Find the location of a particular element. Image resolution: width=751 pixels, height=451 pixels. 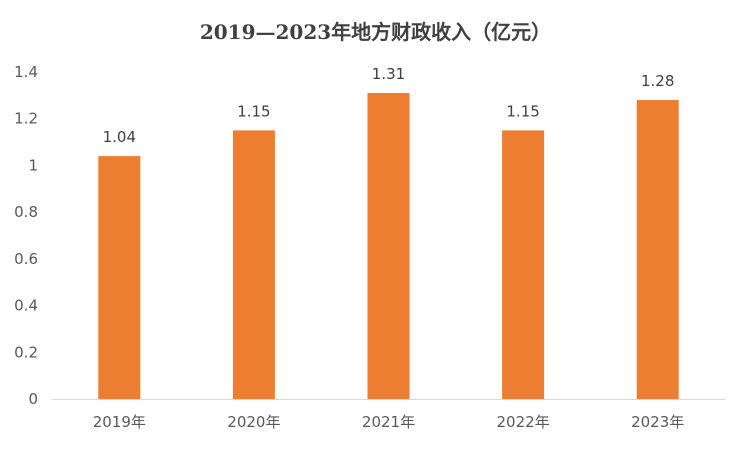

x-tick-label: 2020年 is located at coordinates (253, 422).